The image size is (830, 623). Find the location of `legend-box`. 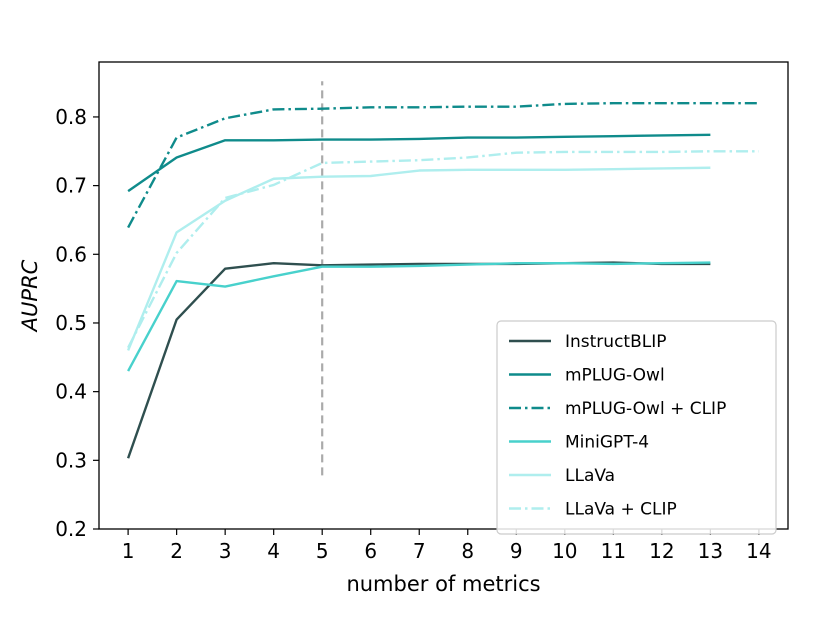

legend-box is located at coordinates (636, 427).